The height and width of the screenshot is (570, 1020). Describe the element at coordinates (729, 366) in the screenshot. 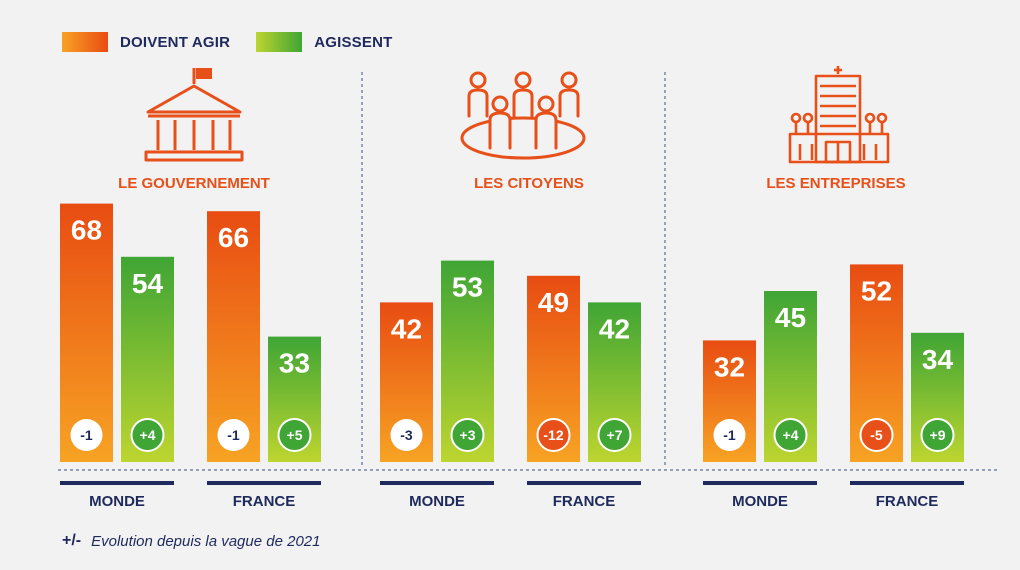

I see `bar-value-label: 32` at that location.